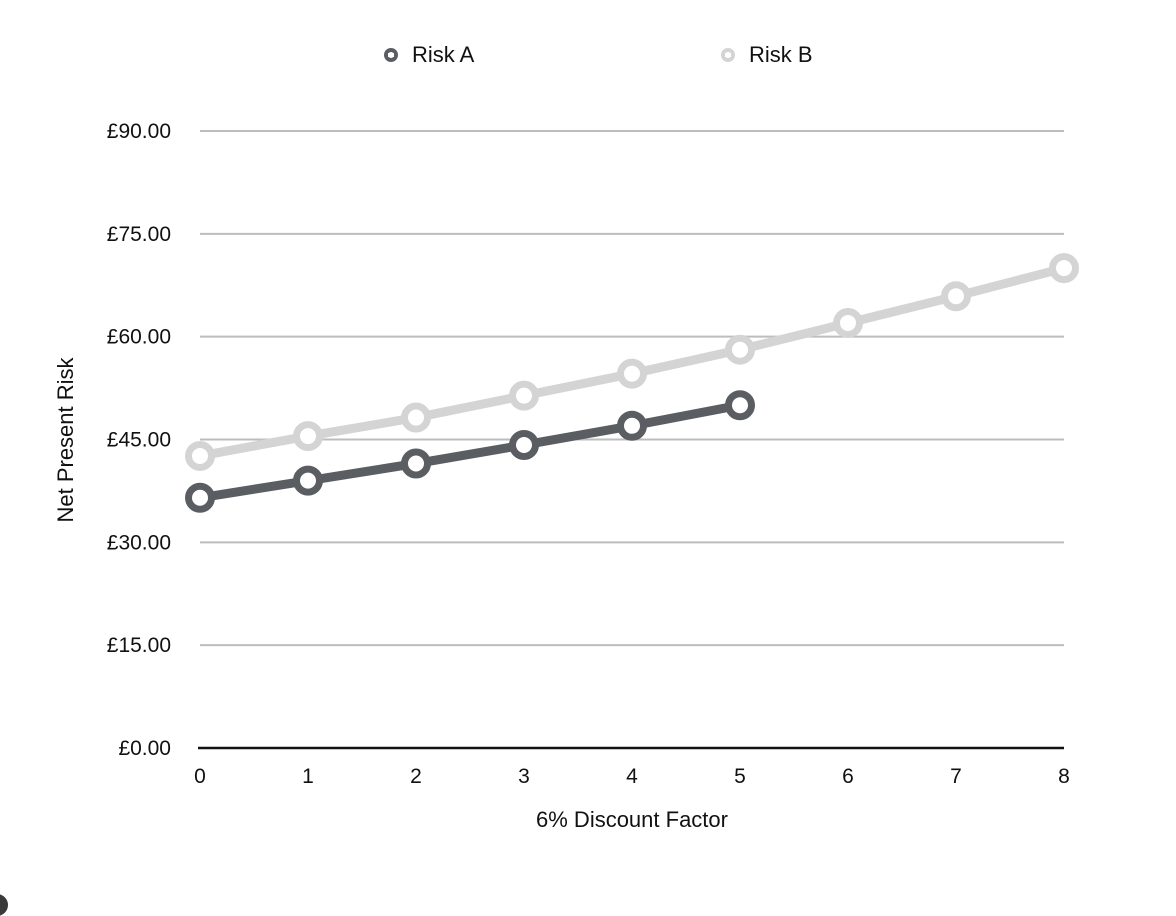 This screenshot has width=1176, height=916. Describe the element at coordinates (632, 819) in the screenshot. I see `x-axis-title: 6% Discount Factor` at that location.